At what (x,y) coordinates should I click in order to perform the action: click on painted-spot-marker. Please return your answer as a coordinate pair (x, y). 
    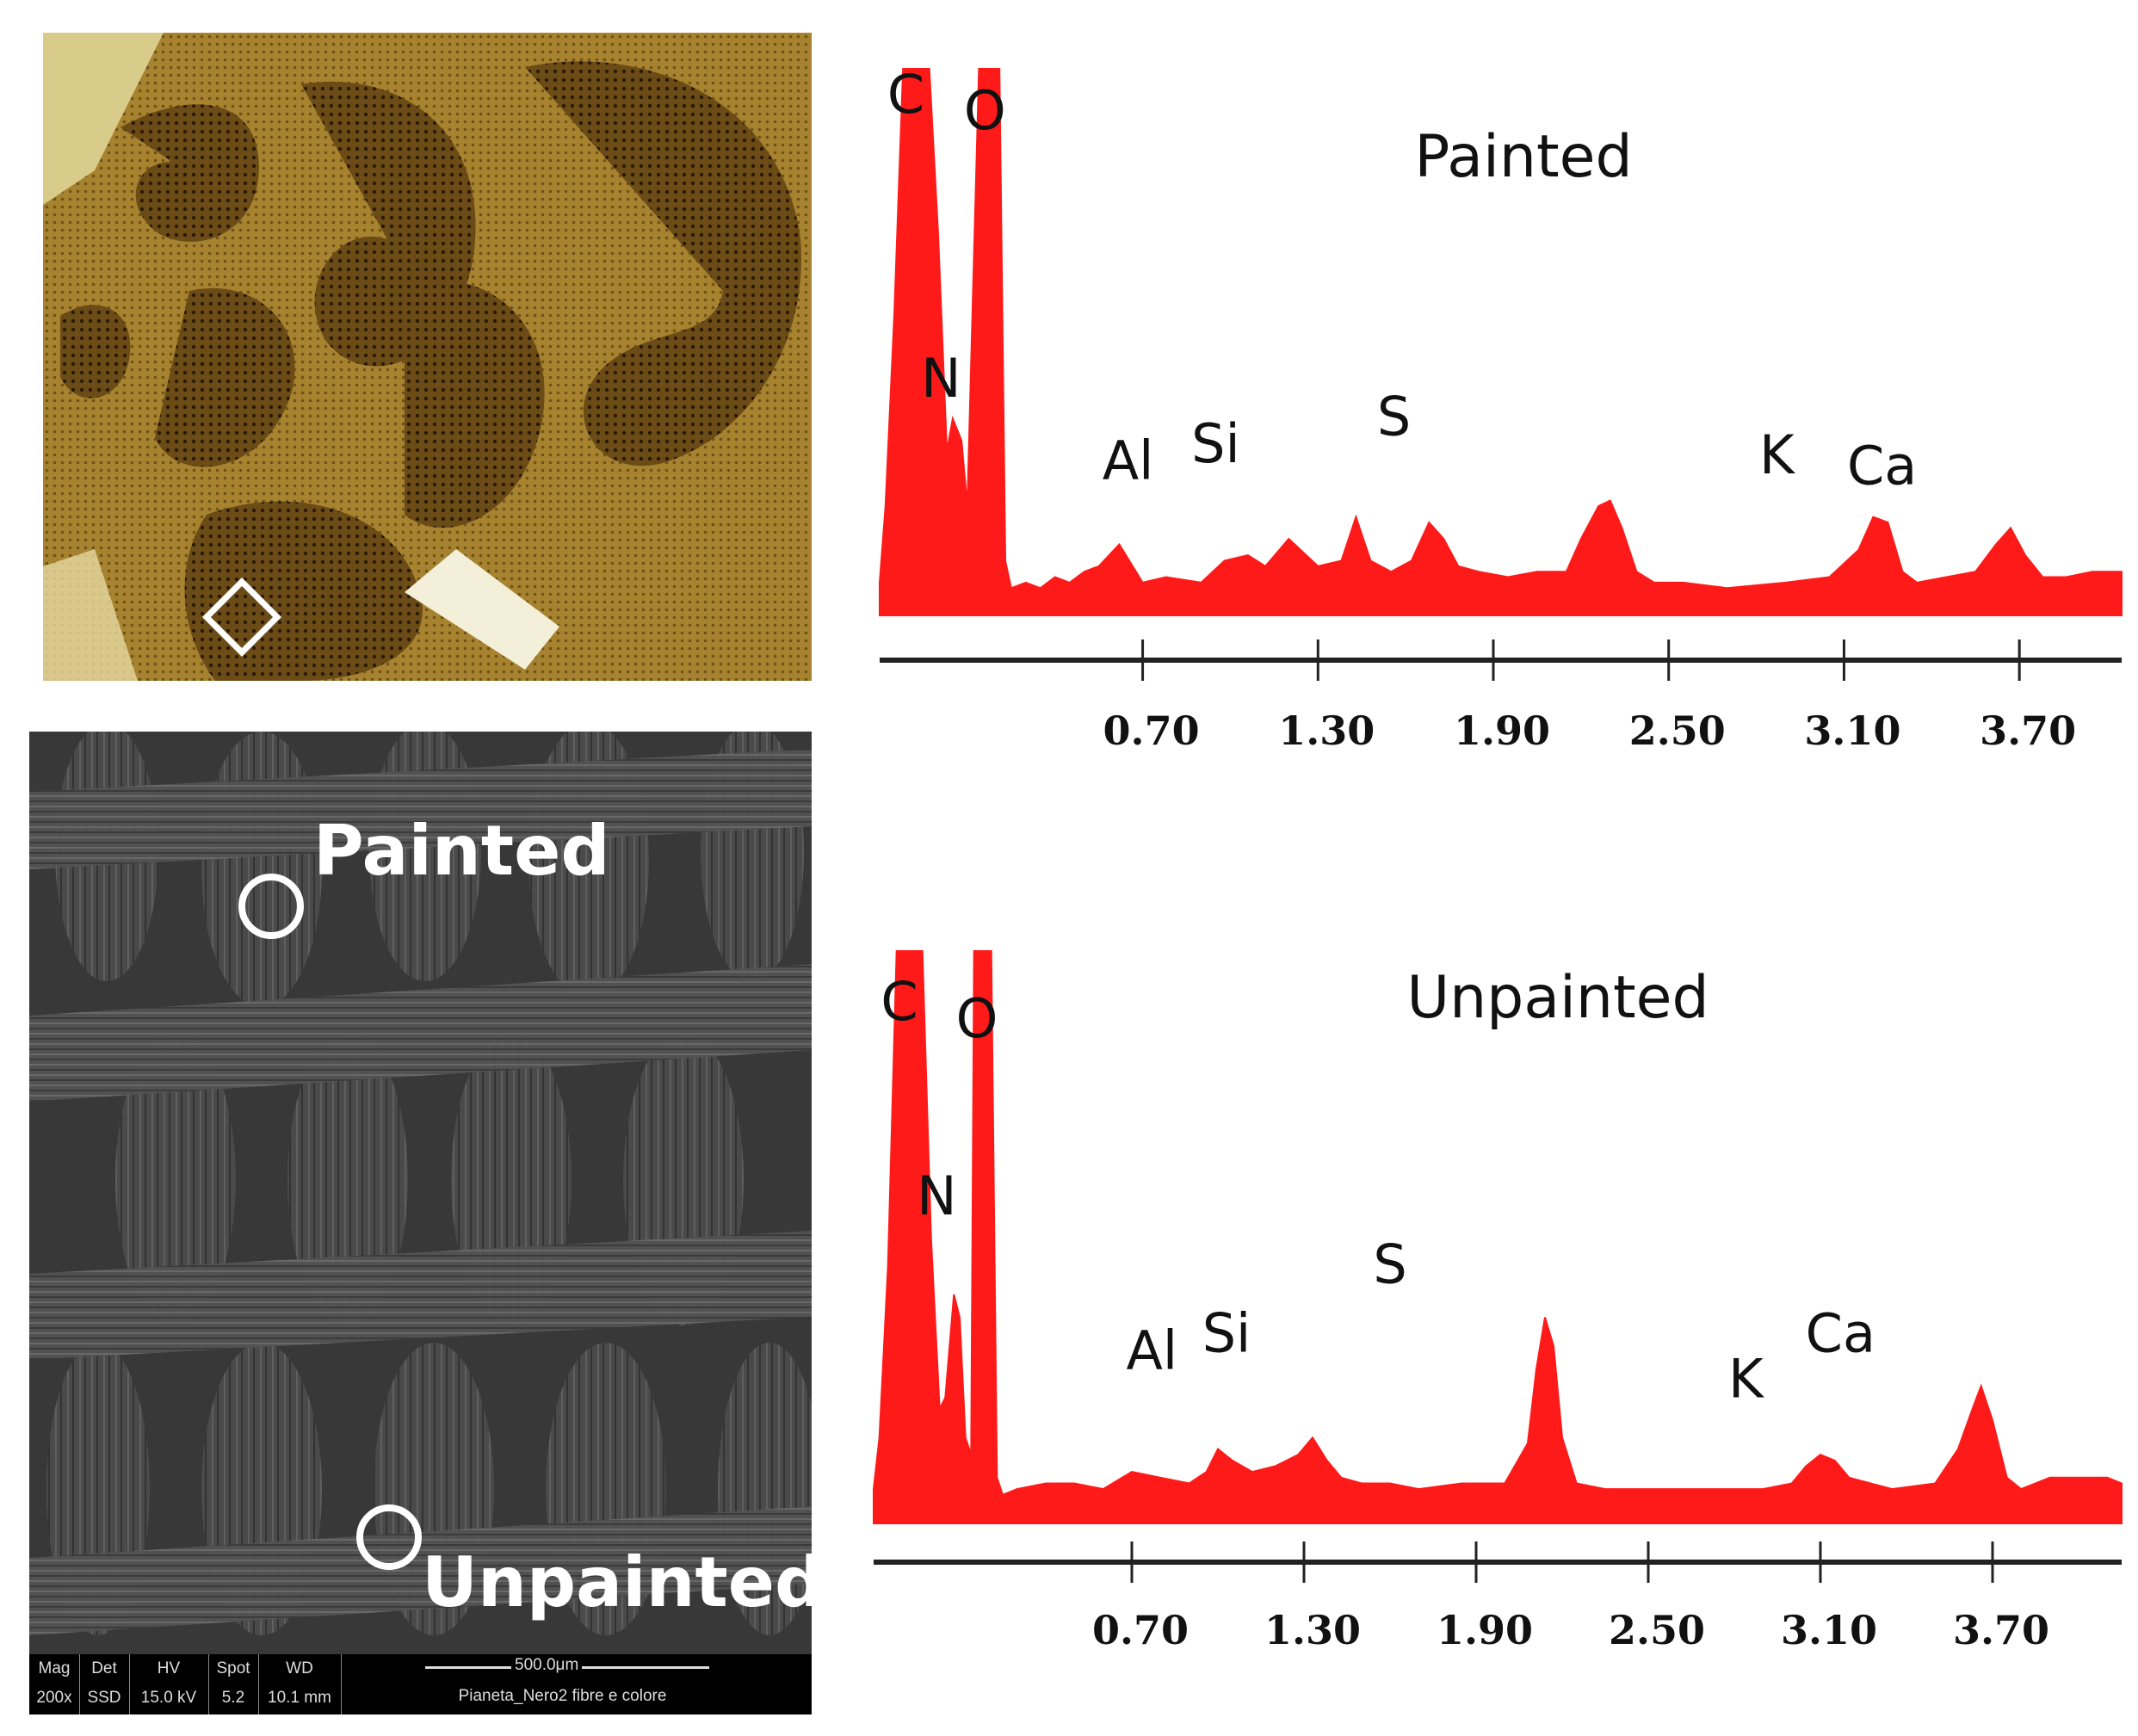
    Looking at the image, I should click on (271, 906).